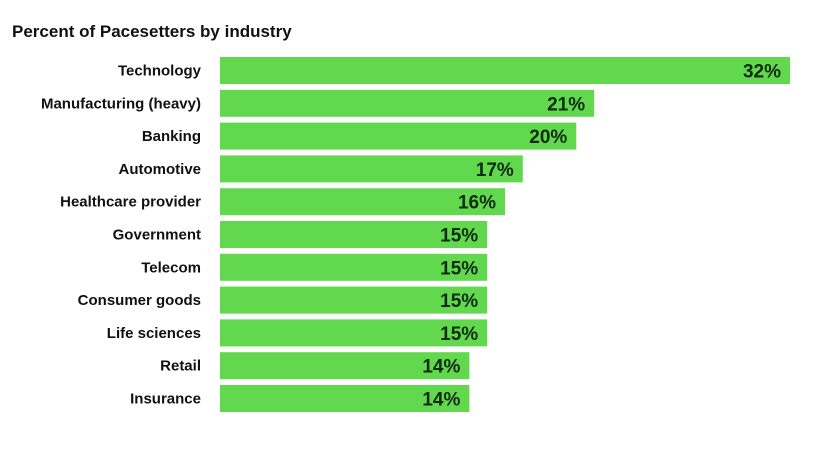 This screenshot has height=472, width=815. What do you see at coordinates (157, 235) in the screenshot?
I see `category-label: Government` at bounding box center [157, 235].